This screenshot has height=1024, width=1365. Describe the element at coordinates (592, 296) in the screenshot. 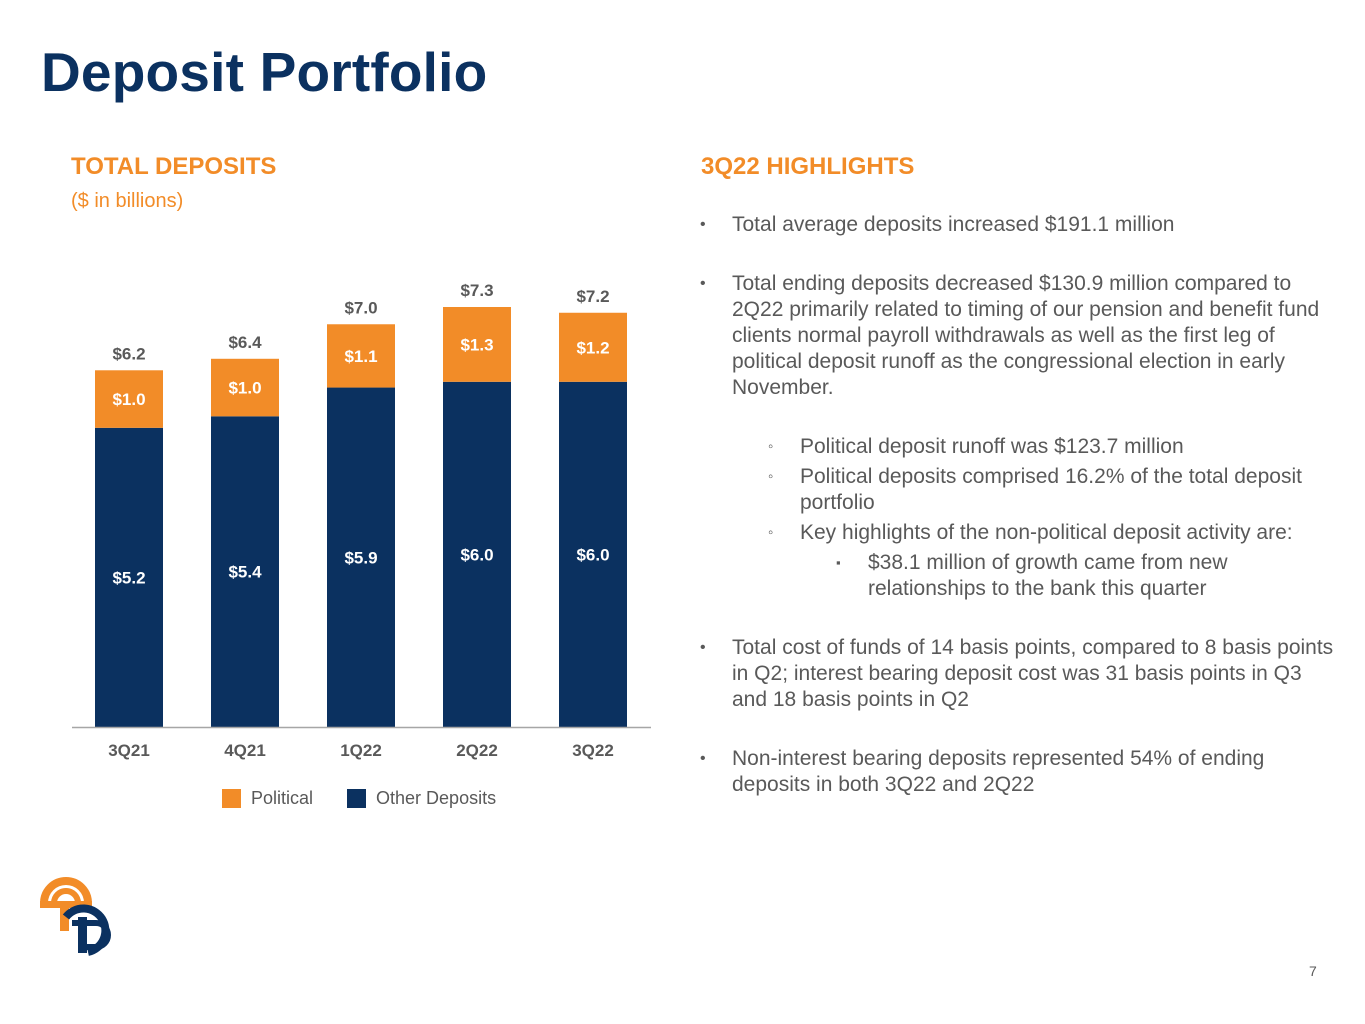

I see `data-label-total: $7.2` at that location.